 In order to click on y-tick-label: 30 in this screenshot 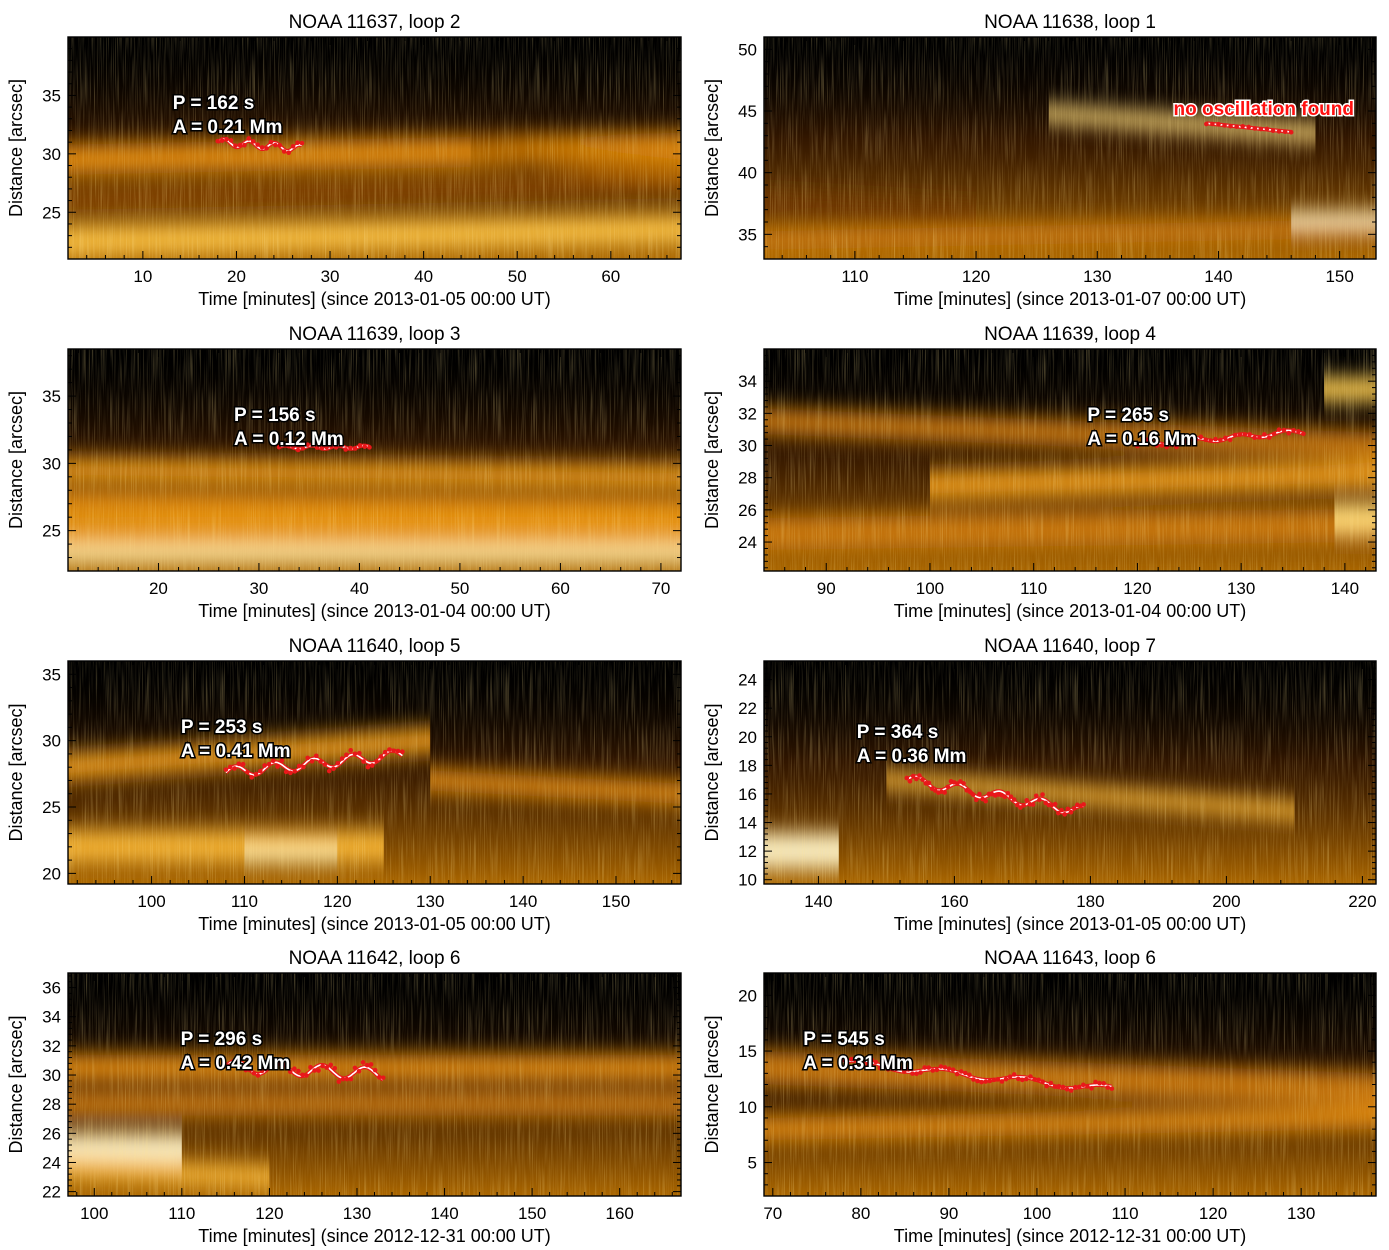, I will do `click(51, 463)`.